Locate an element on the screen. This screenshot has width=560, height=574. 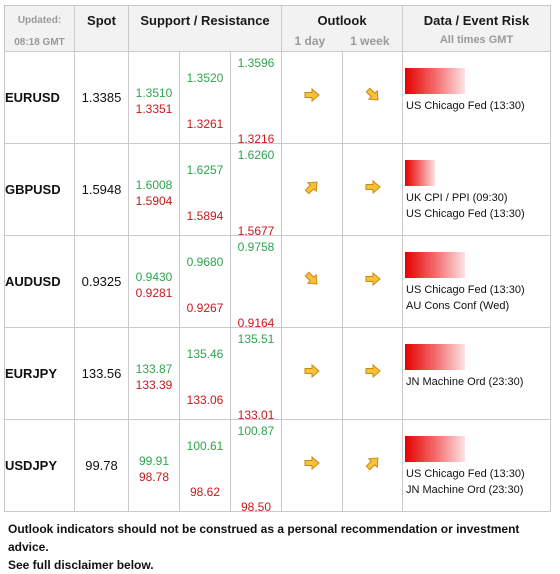
resistance-value: 135.46 is located at coordinates (205, 354).